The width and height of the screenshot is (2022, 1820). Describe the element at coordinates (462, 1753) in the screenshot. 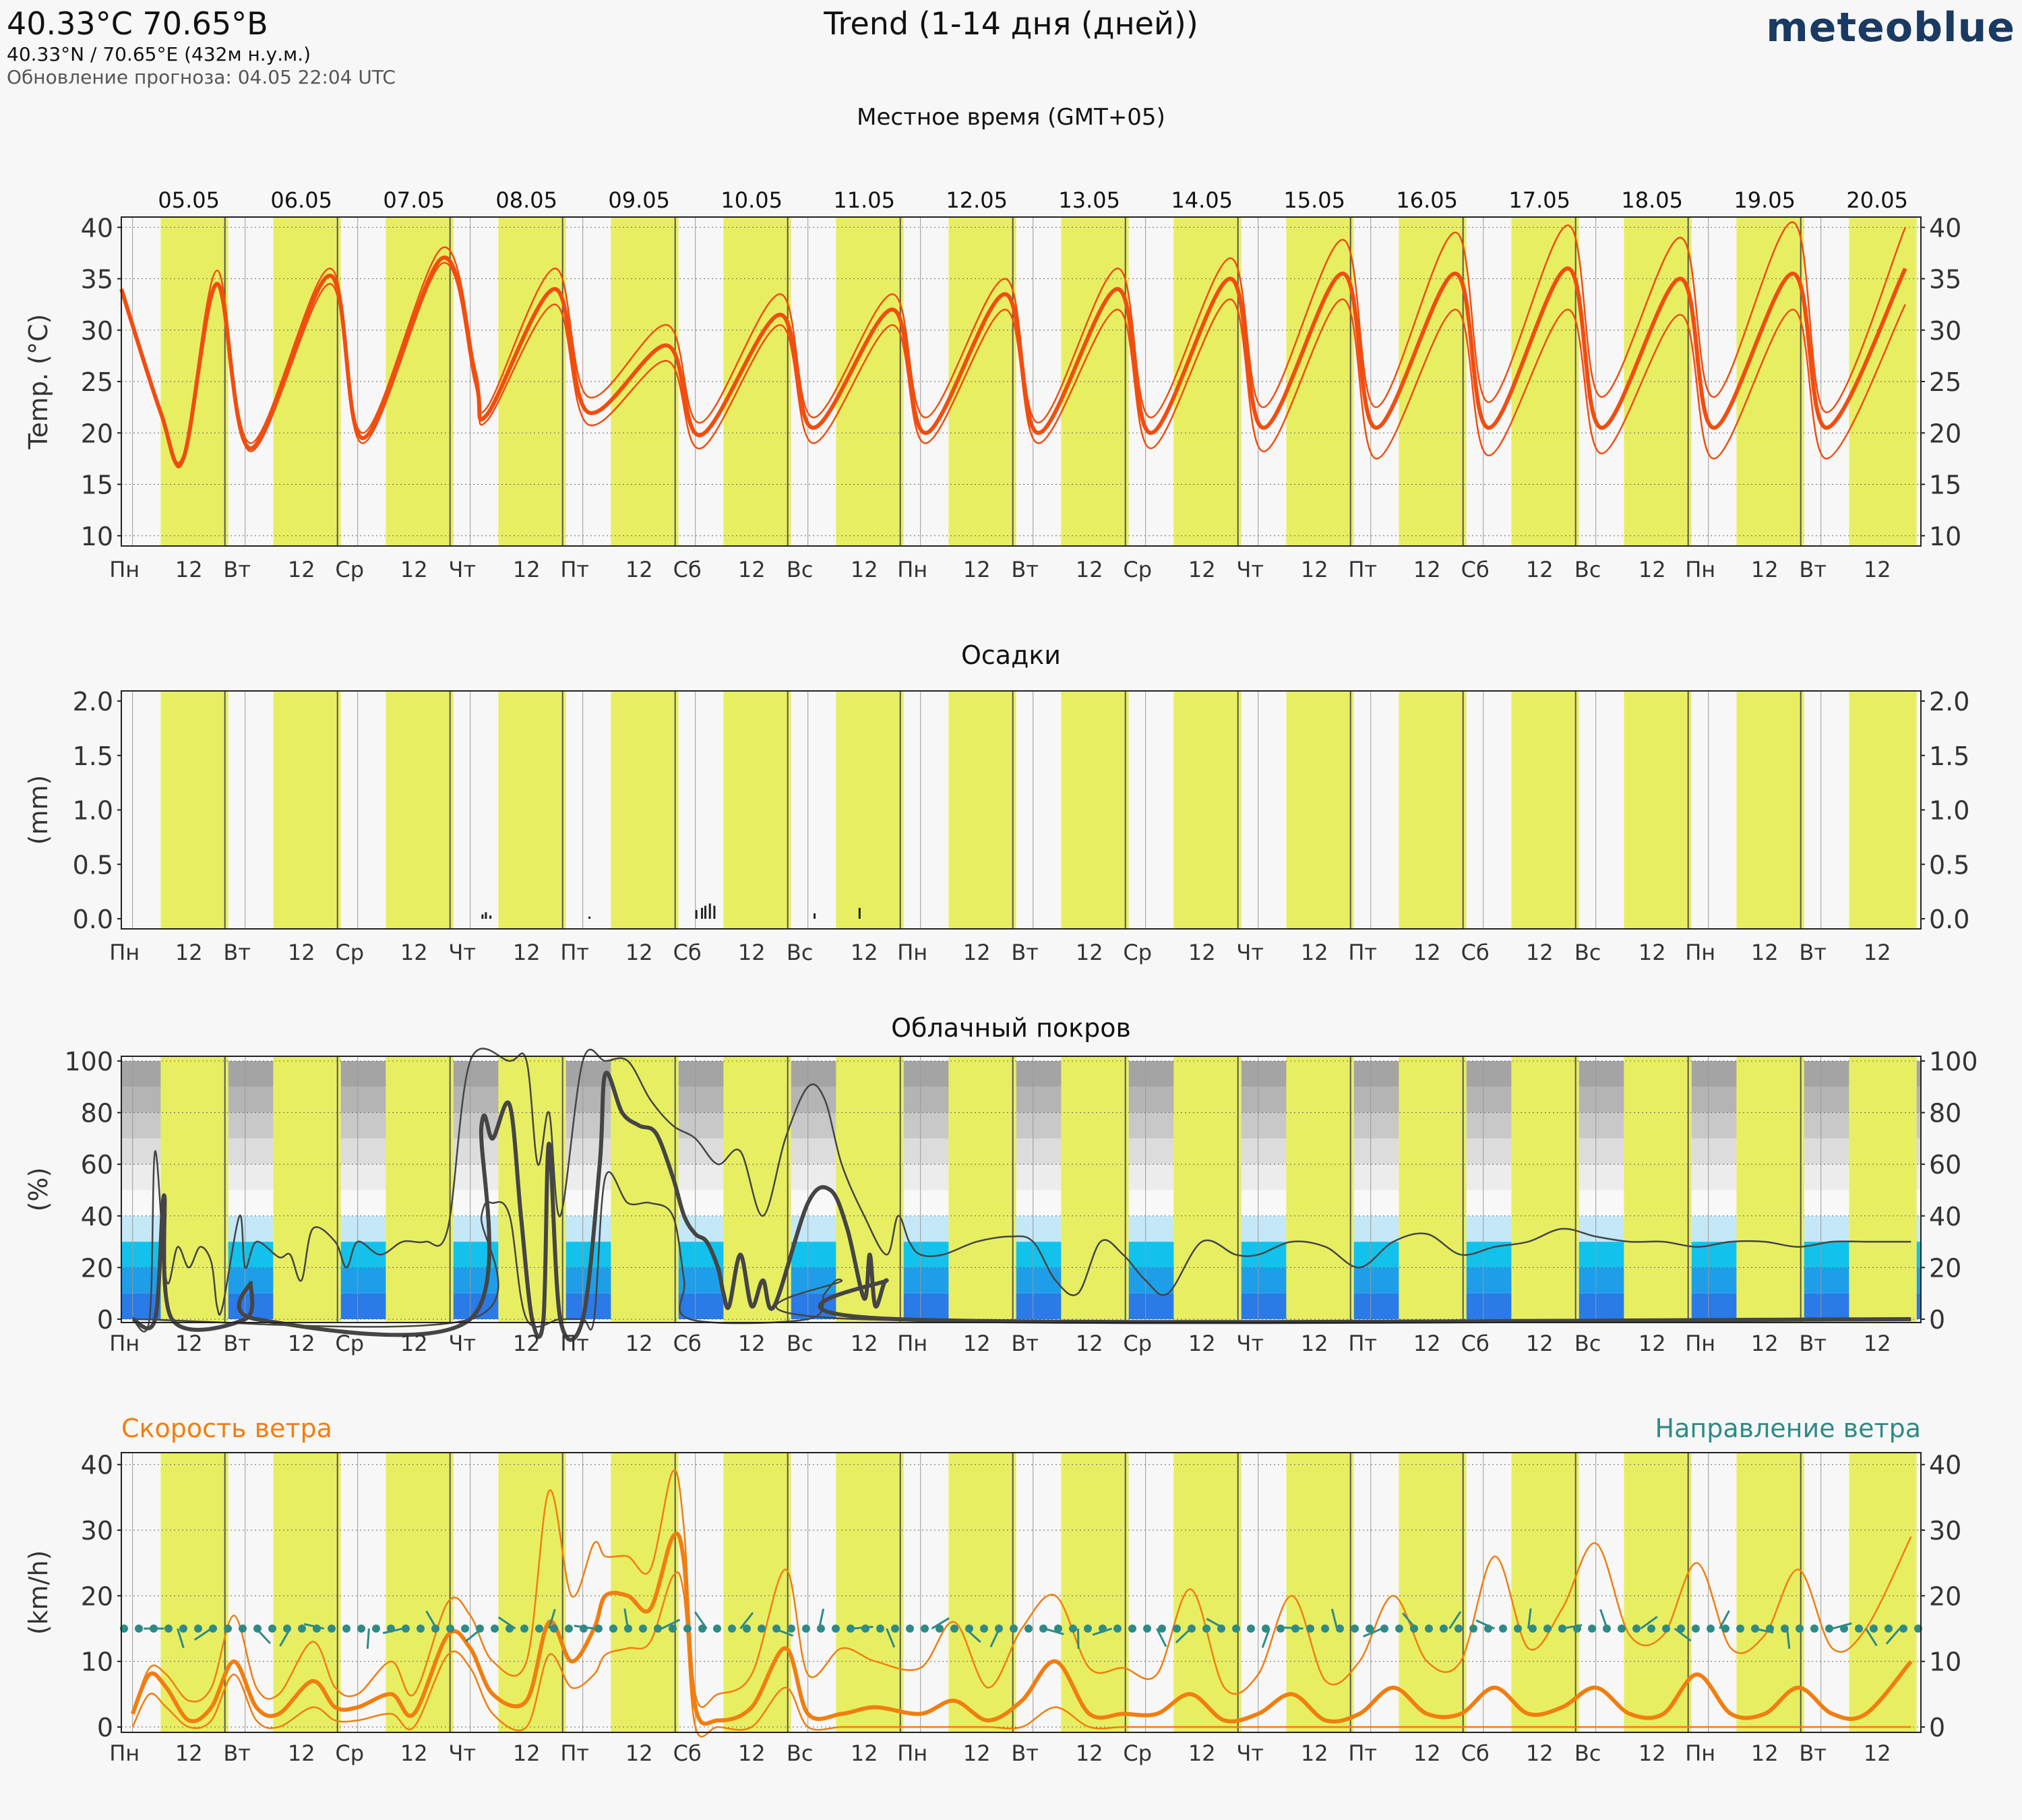

I see `x-tick-weekday: Чт` at that location.